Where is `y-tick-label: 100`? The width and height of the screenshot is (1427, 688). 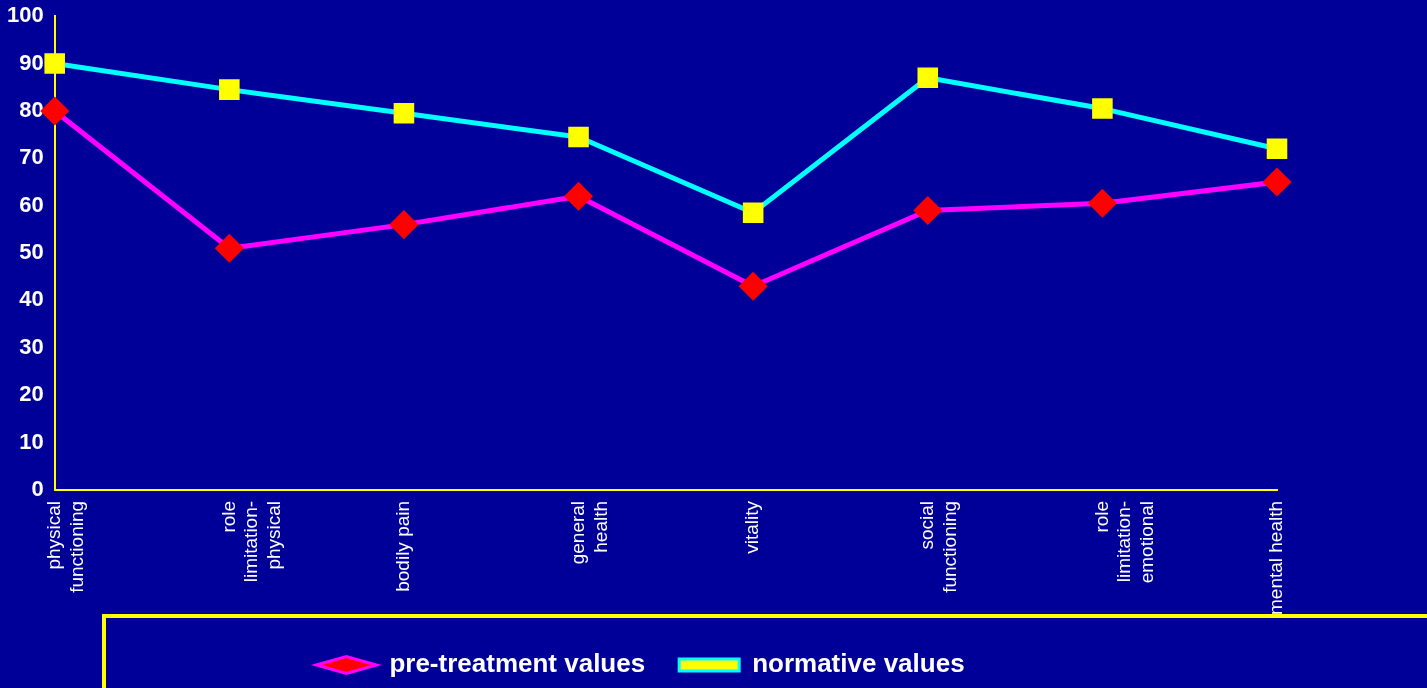 y-tick-label: 100 is located at coordinates (25, 15).